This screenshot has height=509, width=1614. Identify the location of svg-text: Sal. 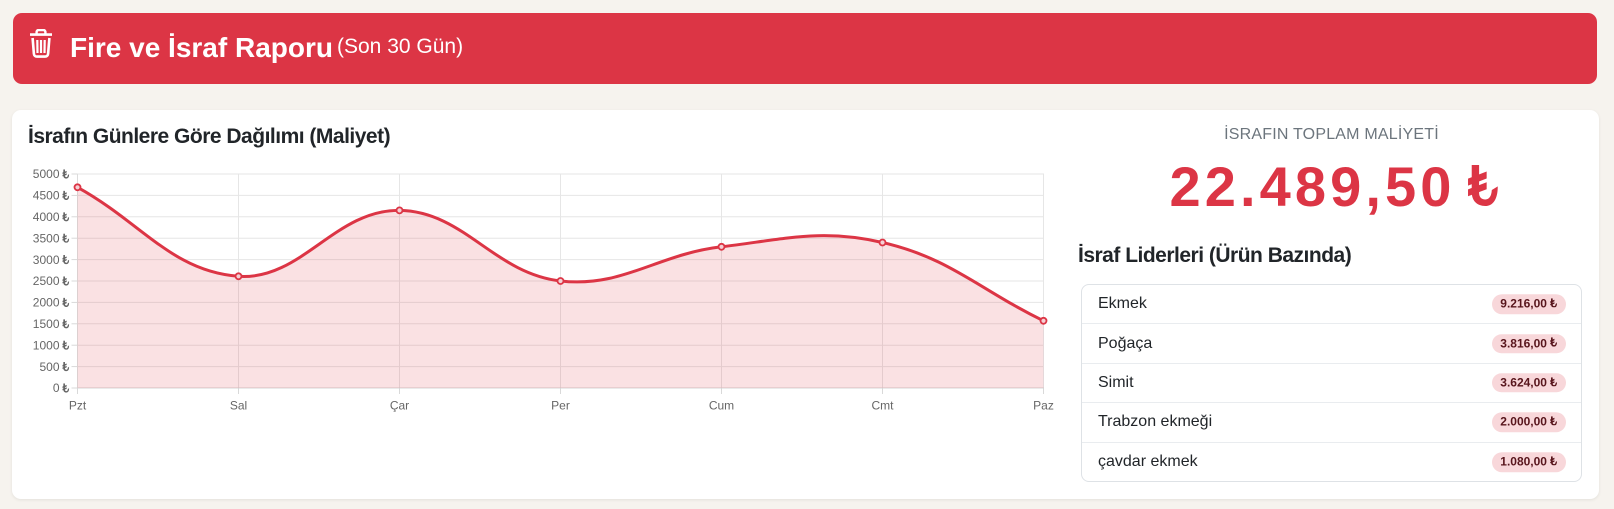
(238, 406).